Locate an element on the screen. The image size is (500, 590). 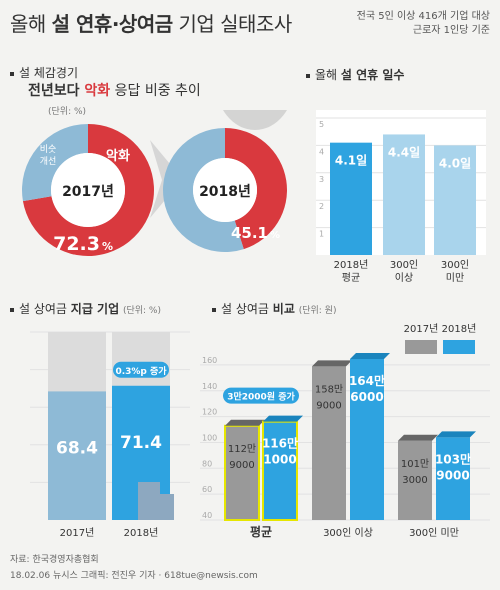
section2-title: 올해 설 연휴 일수 is located at coordinates (355, 74).